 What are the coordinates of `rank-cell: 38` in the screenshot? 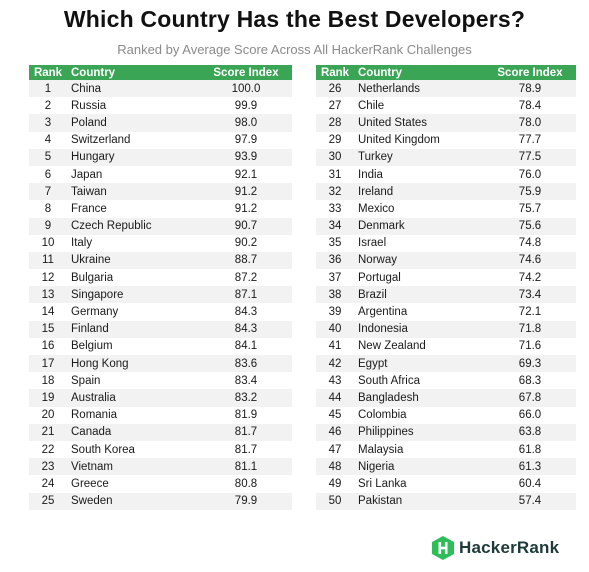 It's located at (335, 295).